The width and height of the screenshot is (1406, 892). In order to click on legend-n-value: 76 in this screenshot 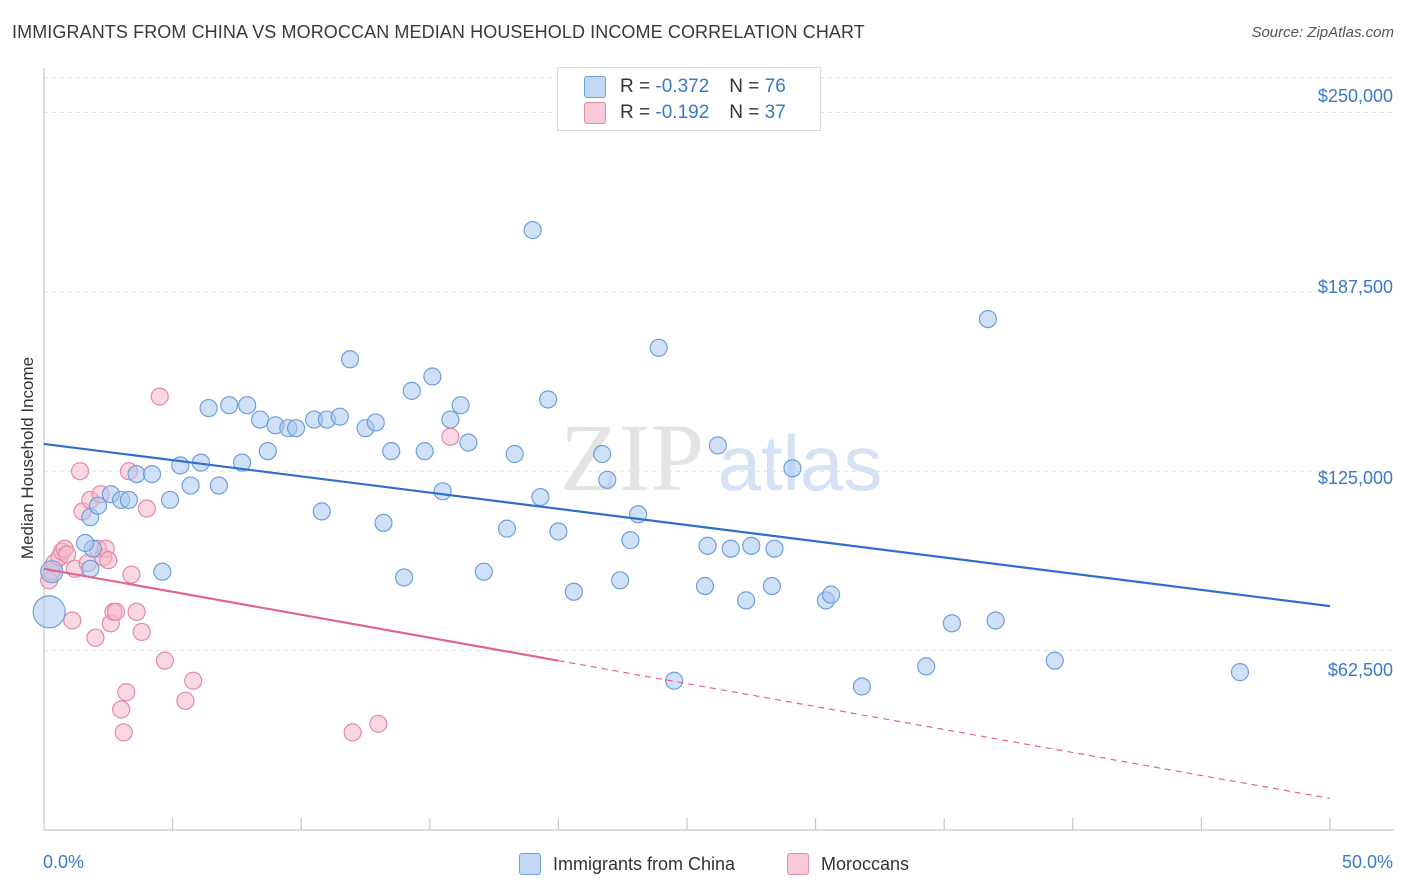, I will do `click(775, 86)`.